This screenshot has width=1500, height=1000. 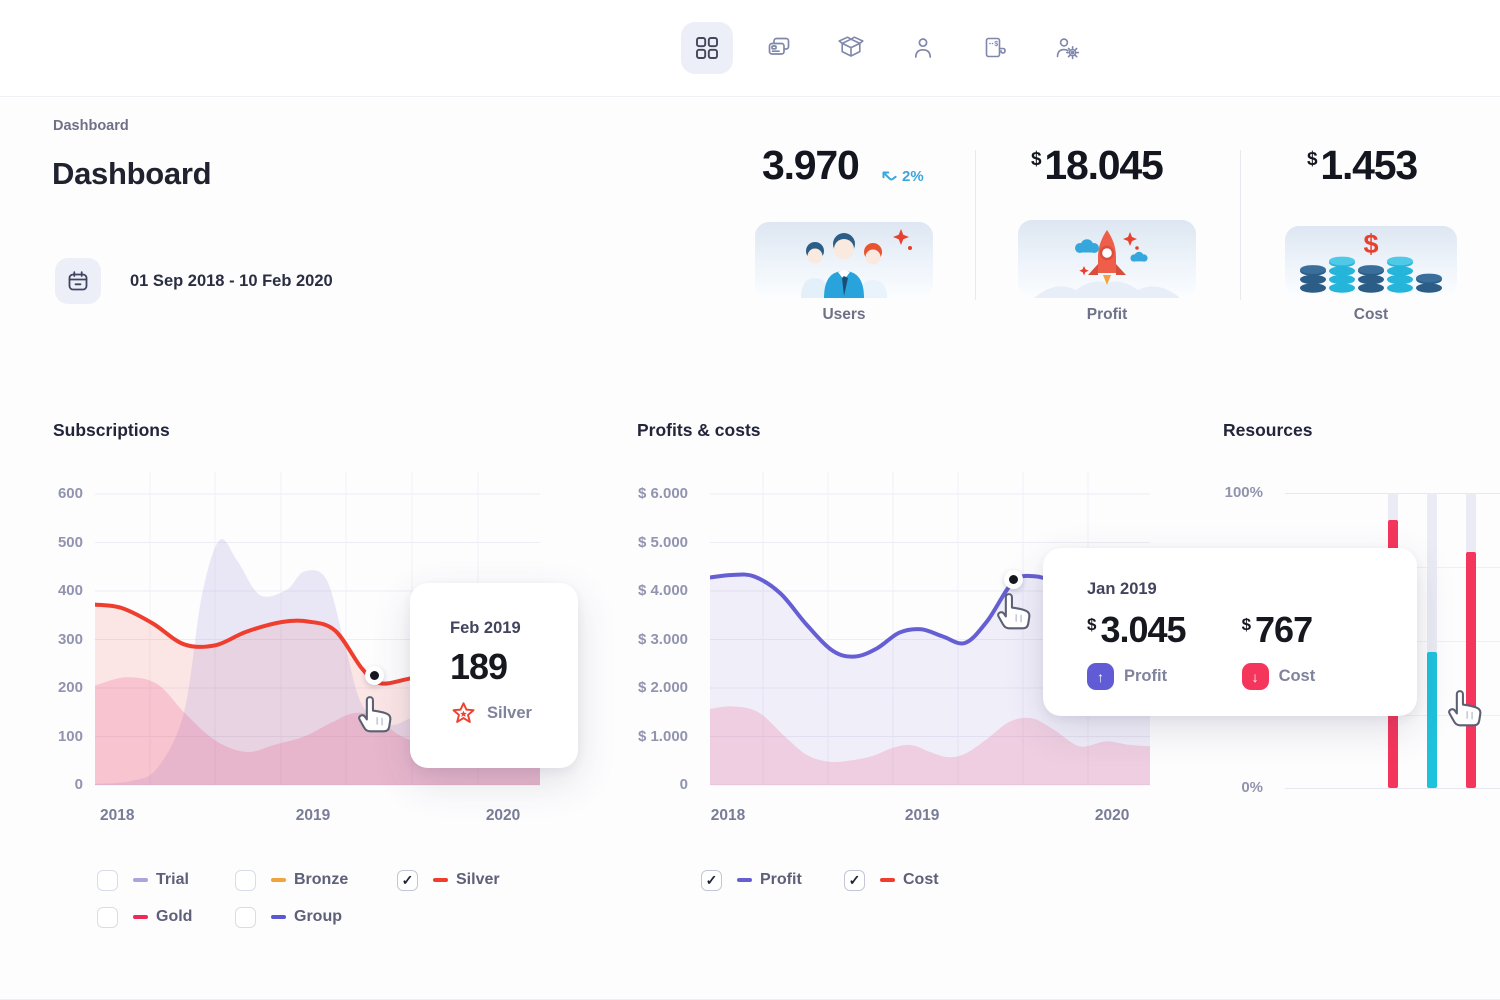 I want to click on arrow-up-badge-icon: ↑, so click(x=1100, y=676).